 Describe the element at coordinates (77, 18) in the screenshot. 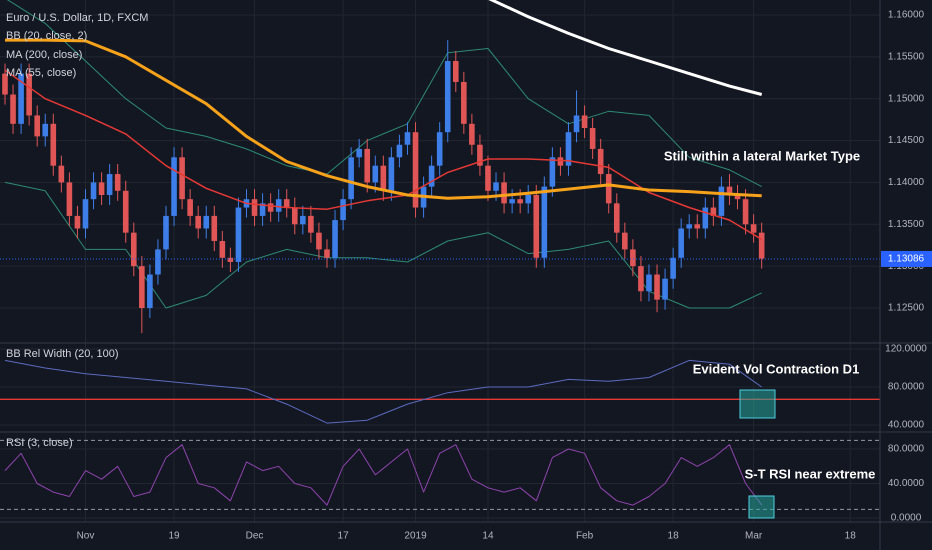

I see `chart-title: Euro / U.S. Dollar, 1D, FXCM` at that location.